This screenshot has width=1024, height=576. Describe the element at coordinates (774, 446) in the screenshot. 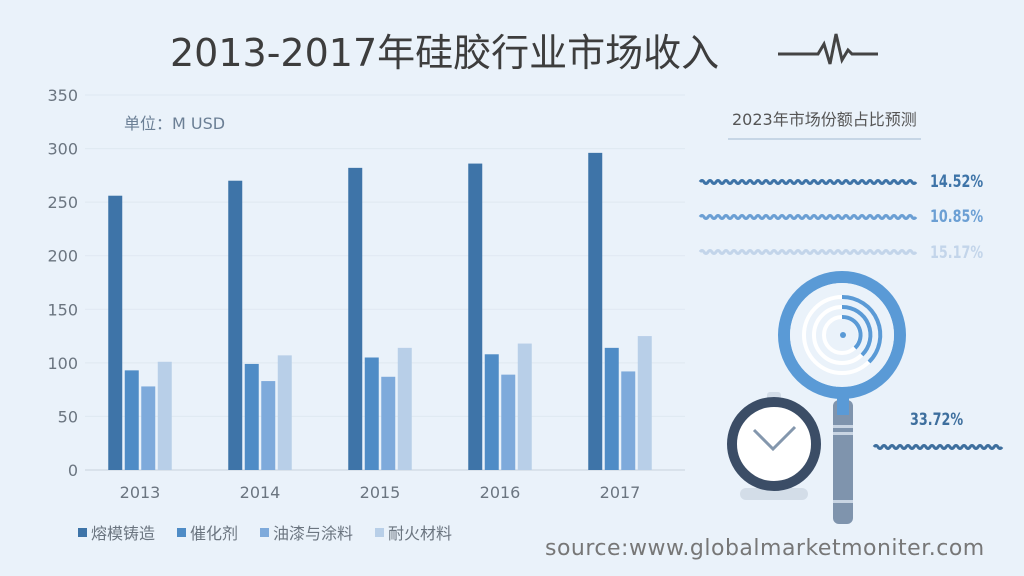

I see `clock-icon` at that location.